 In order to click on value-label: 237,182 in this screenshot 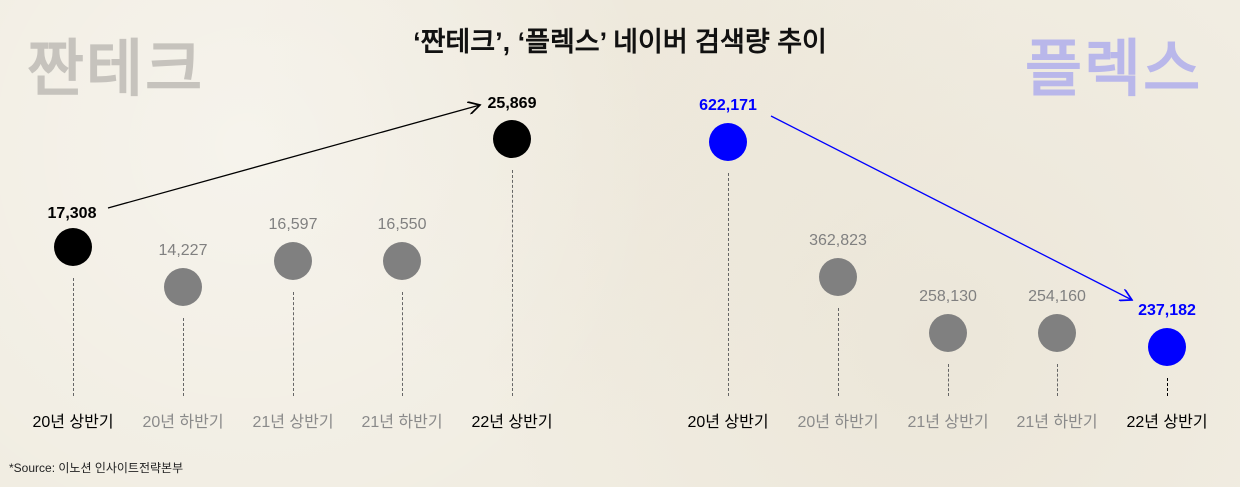, I will do `click(1167, 310)`.